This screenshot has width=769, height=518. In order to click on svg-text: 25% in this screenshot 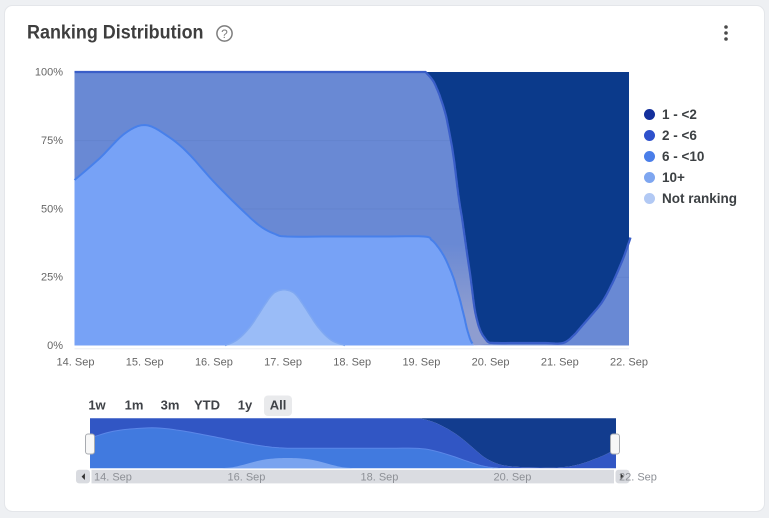, I will do `click(52, 278)`.